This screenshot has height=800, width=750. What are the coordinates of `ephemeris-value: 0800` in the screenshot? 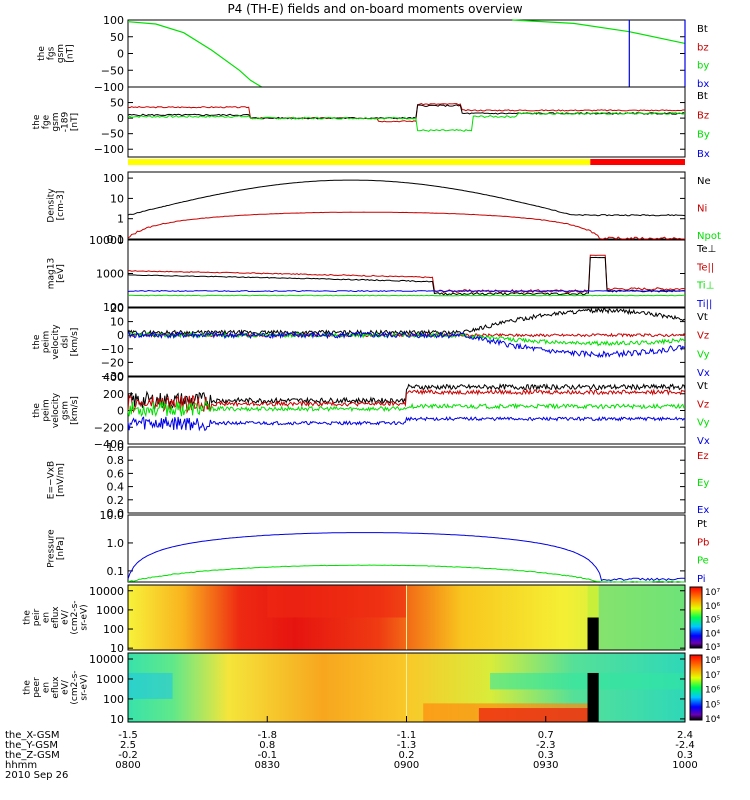 It's located at (127, 765).